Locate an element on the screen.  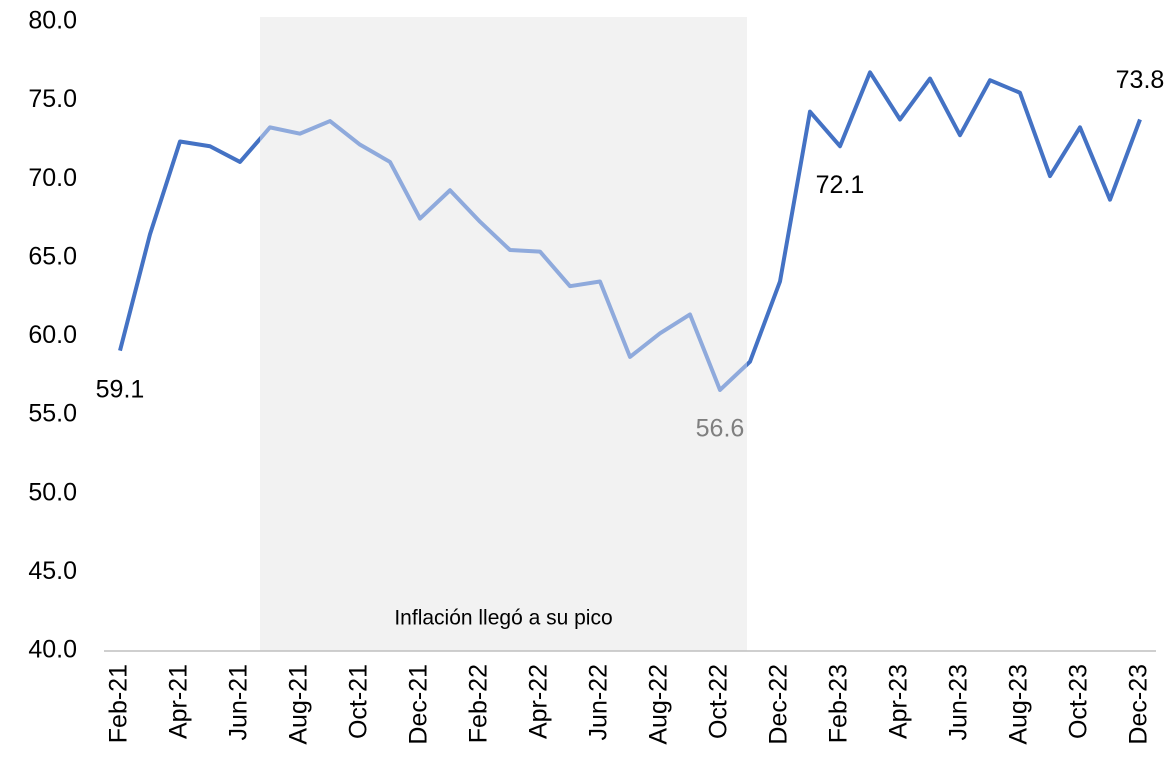
y-tick-label: 45.0 is located at coordinates (52, 571).